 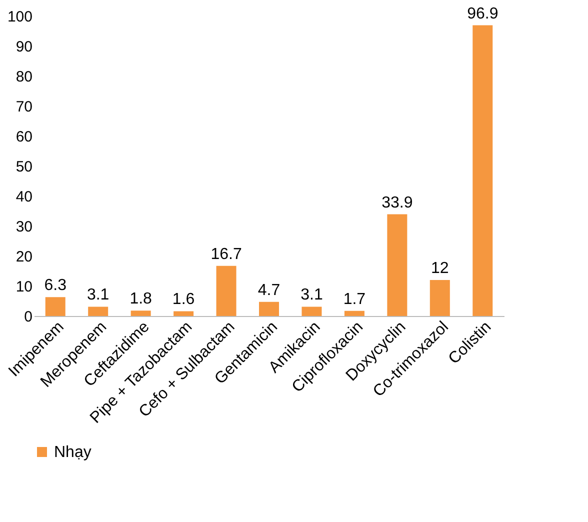 What do you see at coordinates (141, 299) in the screenshot?
I see `data-label: 1.8` at bounding box center [141, 299].